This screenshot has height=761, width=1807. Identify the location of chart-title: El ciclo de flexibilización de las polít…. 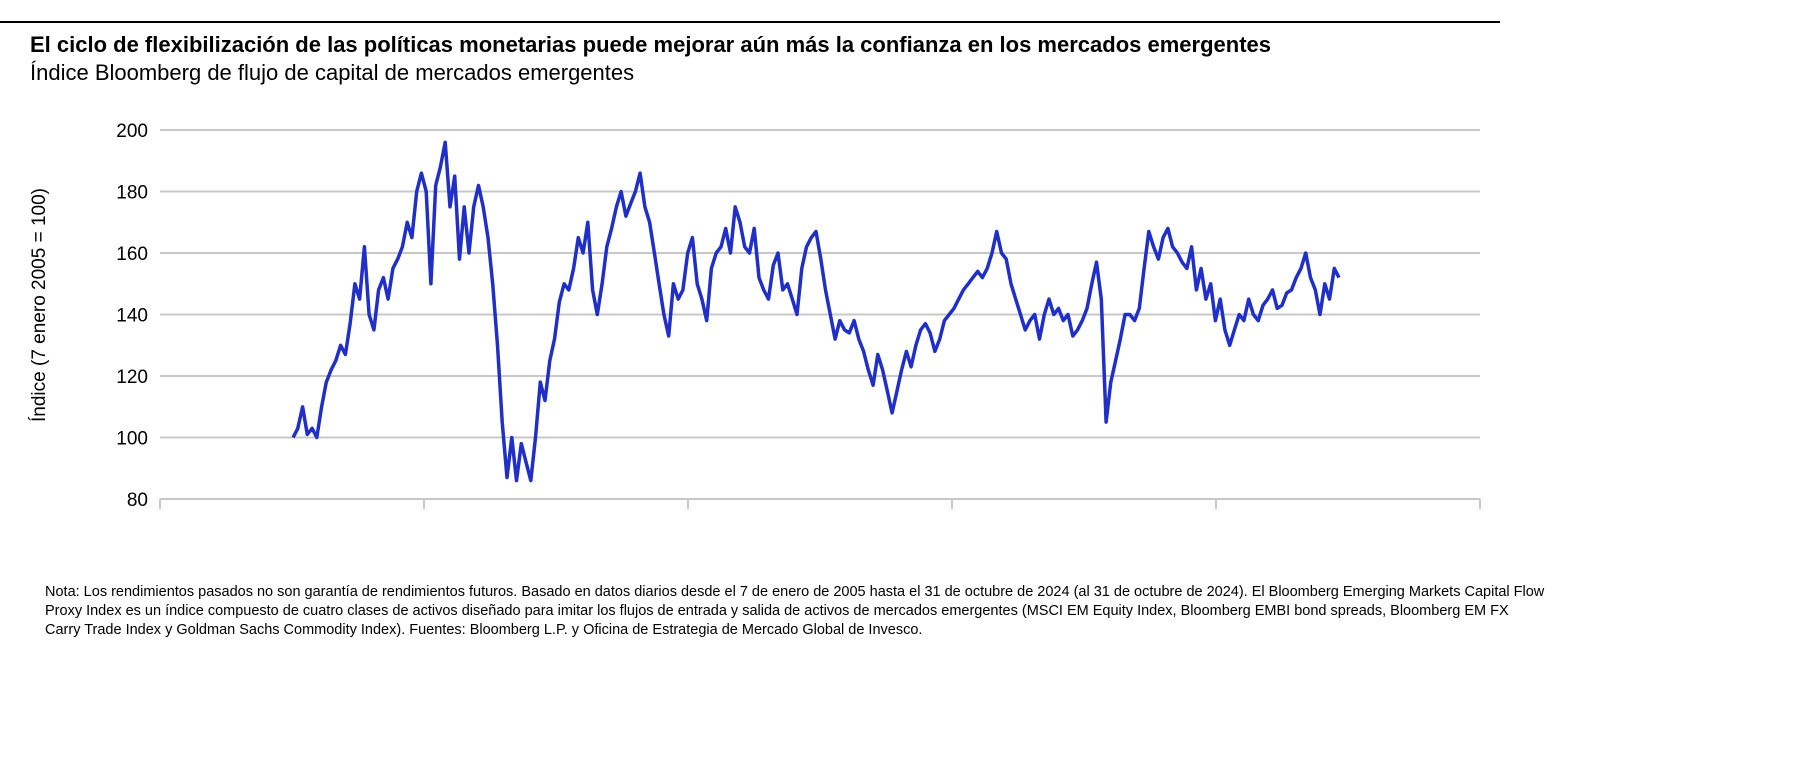
(650, 44).